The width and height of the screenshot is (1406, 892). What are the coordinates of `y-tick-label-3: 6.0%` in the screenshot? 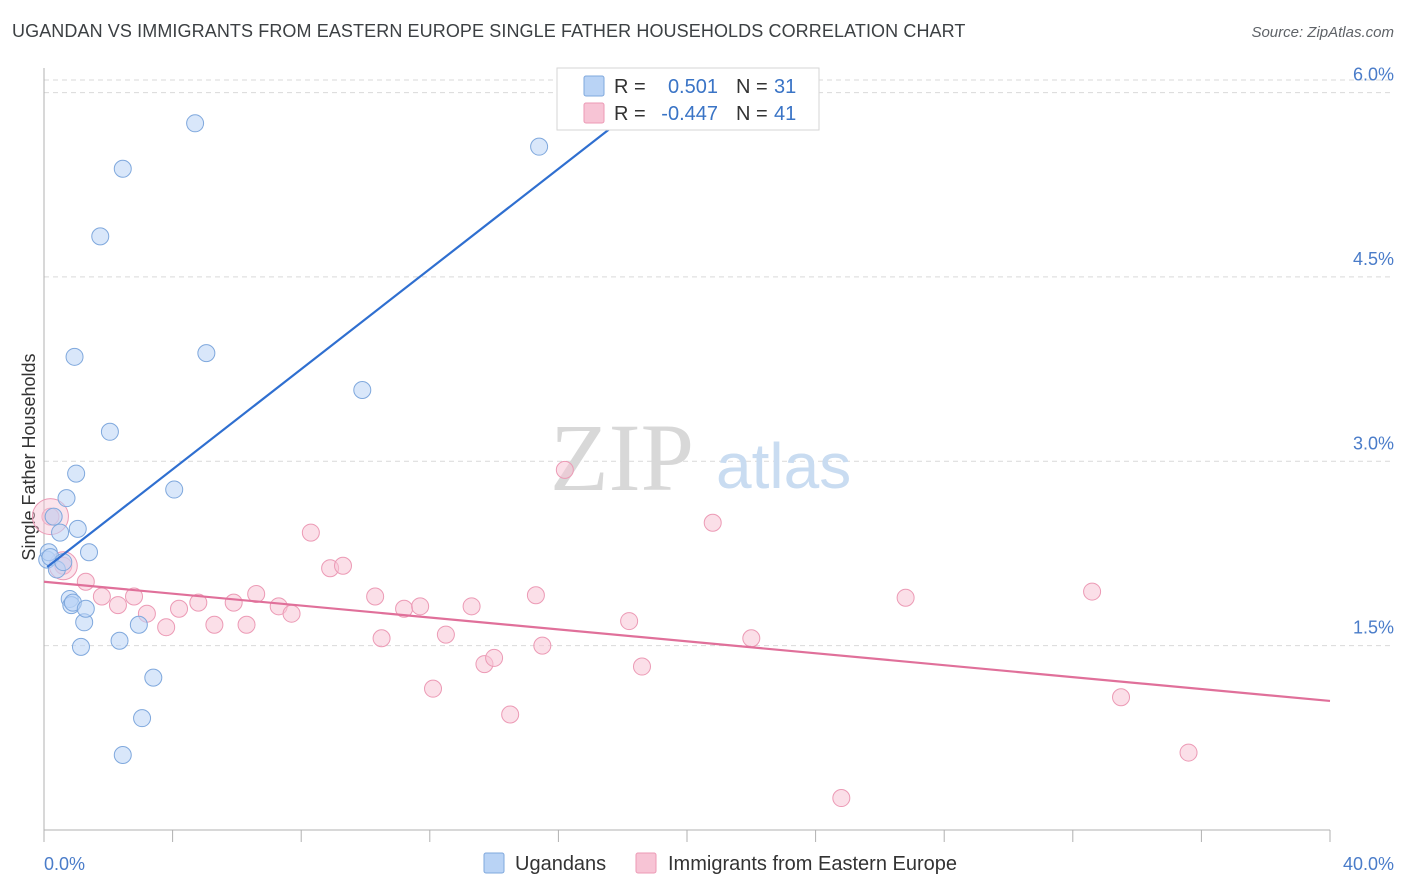 It's located at (1373, 75).